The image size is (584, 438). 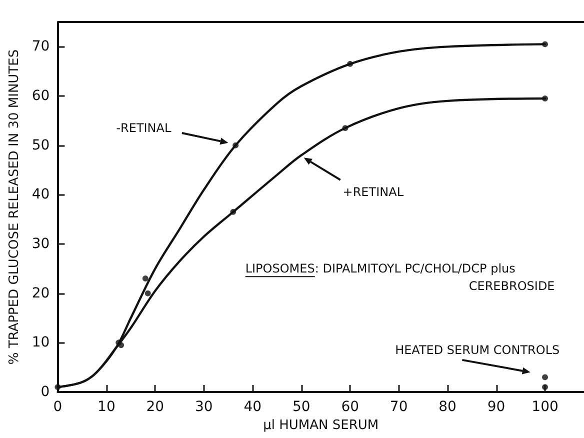 What do you see at coordinates (350, 407) in the screenshot?
I see `x-tick-label: 60` at bounding box center [350, 407].